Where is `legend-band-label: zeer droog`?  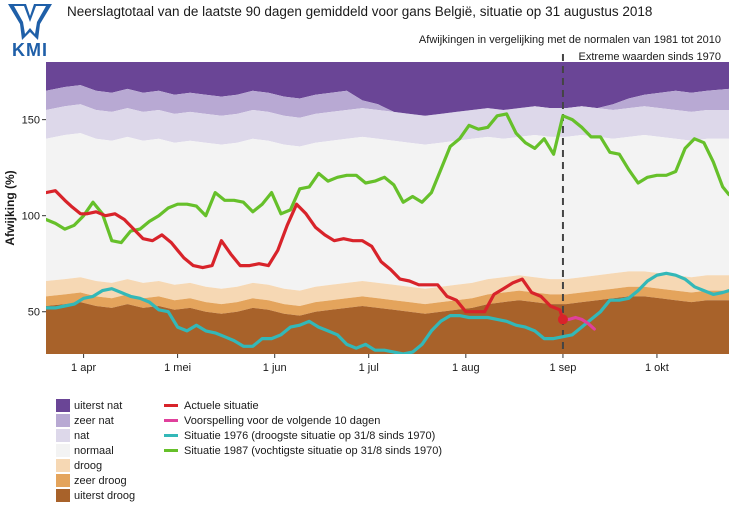
legend-band-label: zeer droog is located at coordinates (100, 480).